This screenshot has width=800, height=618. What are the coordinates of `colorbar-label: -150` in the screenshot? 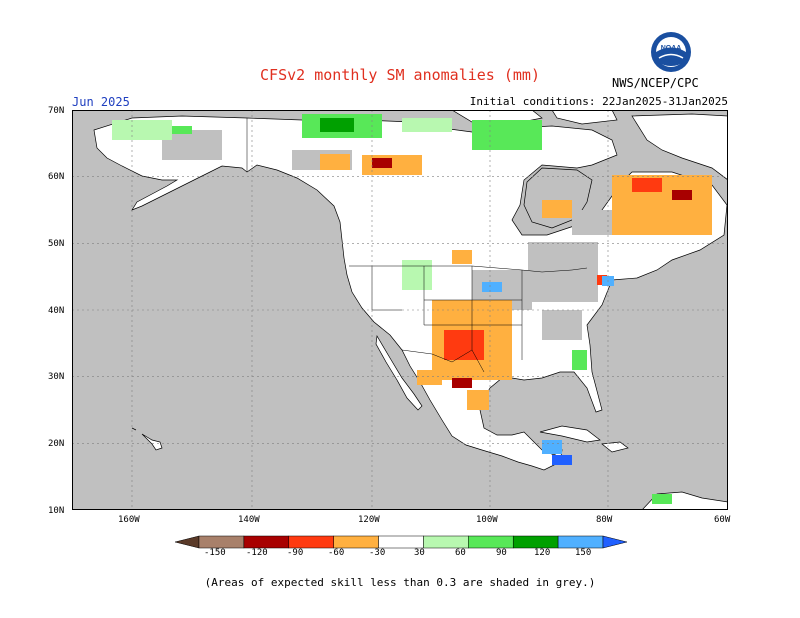 It's located at (215, 553).